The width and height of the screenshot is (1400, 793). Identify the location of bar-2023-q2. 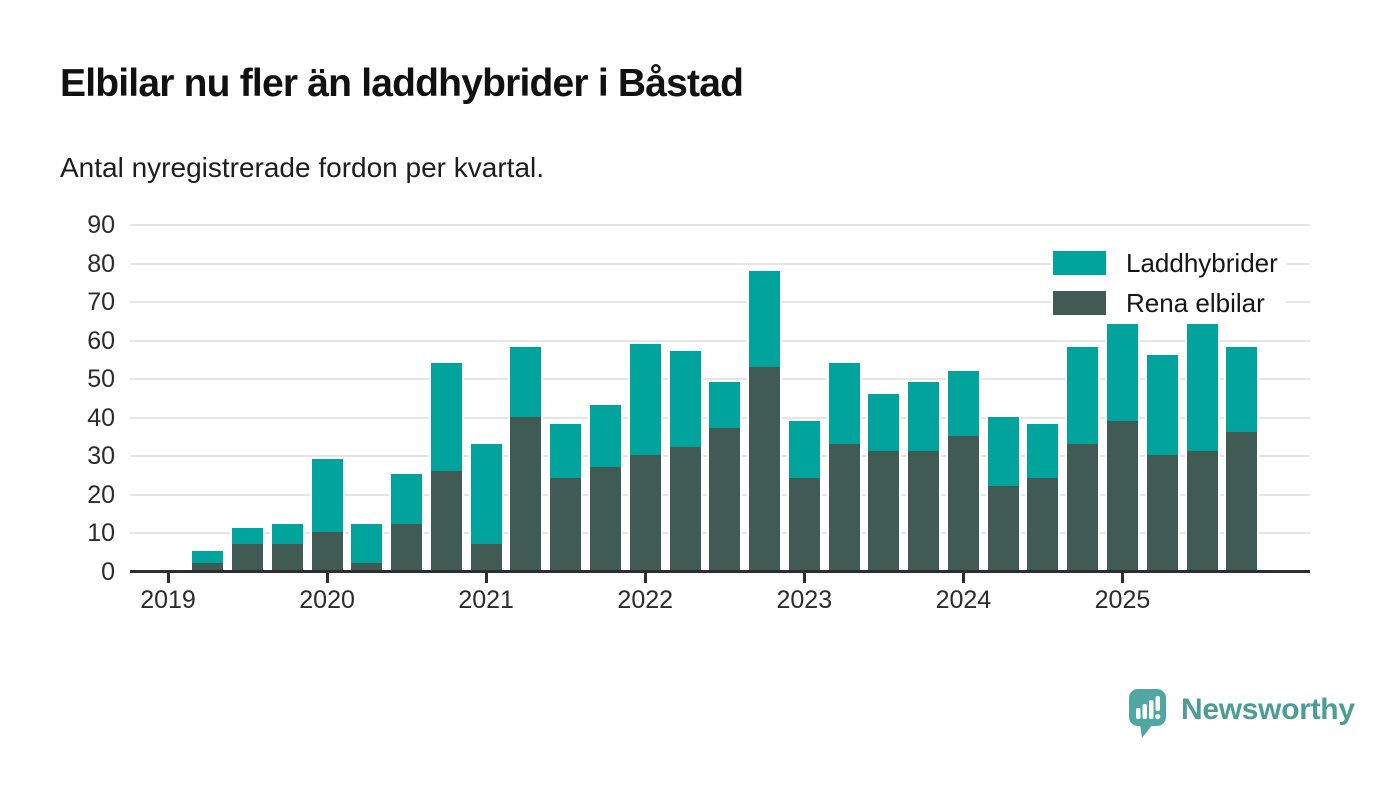
(844, 466).